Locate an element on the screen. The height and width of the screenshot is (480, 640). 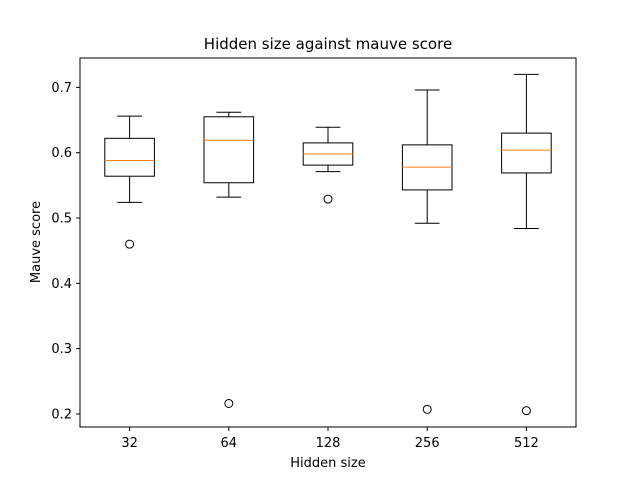
y-tick-label: 0.2 is located at coordinates (61, 414).